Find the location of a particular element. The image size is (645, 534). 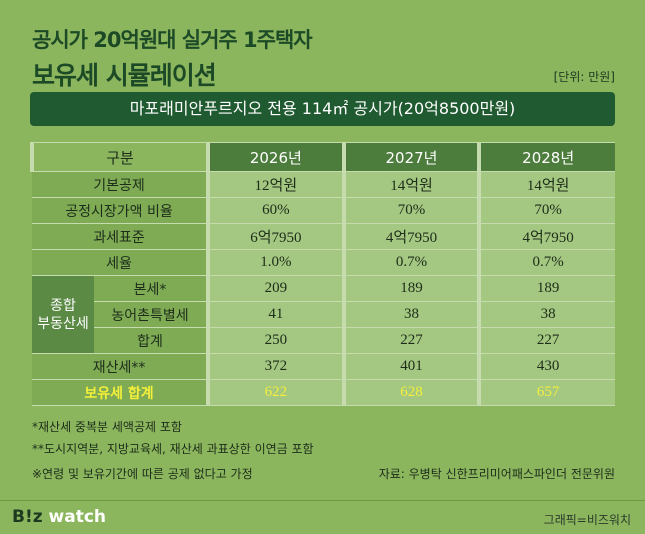

cell: 12억원 is located at coordinates (275, 184).